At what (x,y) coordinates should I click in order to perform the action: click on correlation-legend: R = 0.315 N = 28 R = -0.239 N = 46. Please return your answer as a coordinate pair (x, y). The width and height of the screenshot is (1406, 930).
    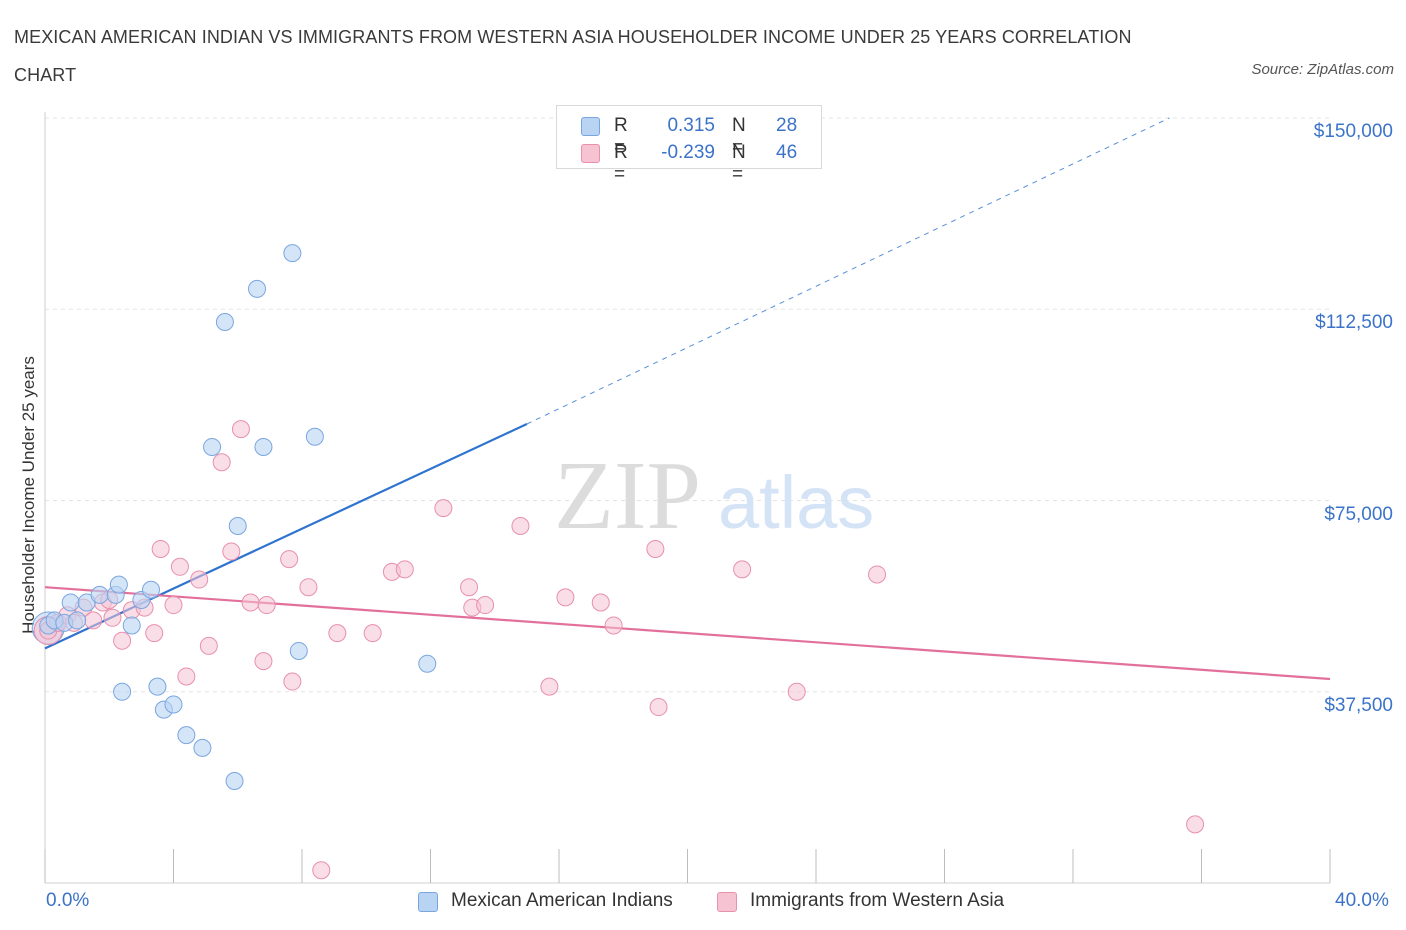
    Looking at the image, I should click on (689, 145).